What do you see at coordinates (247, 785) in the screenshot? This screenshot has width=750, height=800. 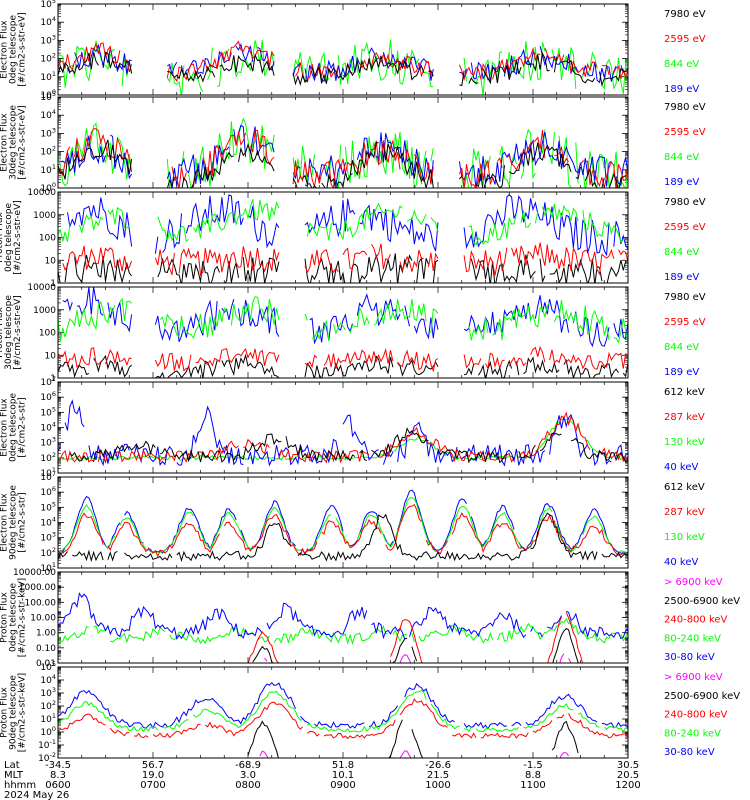 I see `x-tick-label-hhmm: 0800` at bounding box center [247, 785].